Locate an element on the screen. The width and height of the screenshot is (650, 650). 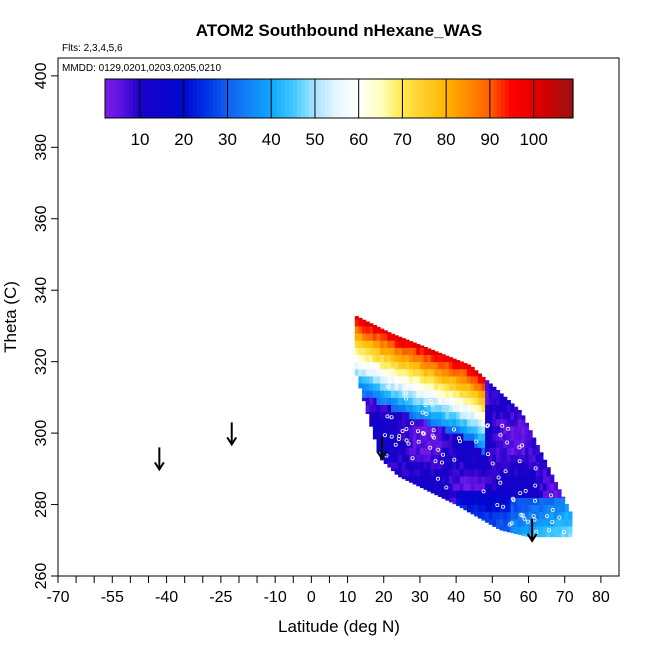
colorbar-tick-label: 70 is located at coordinates (402, 139).